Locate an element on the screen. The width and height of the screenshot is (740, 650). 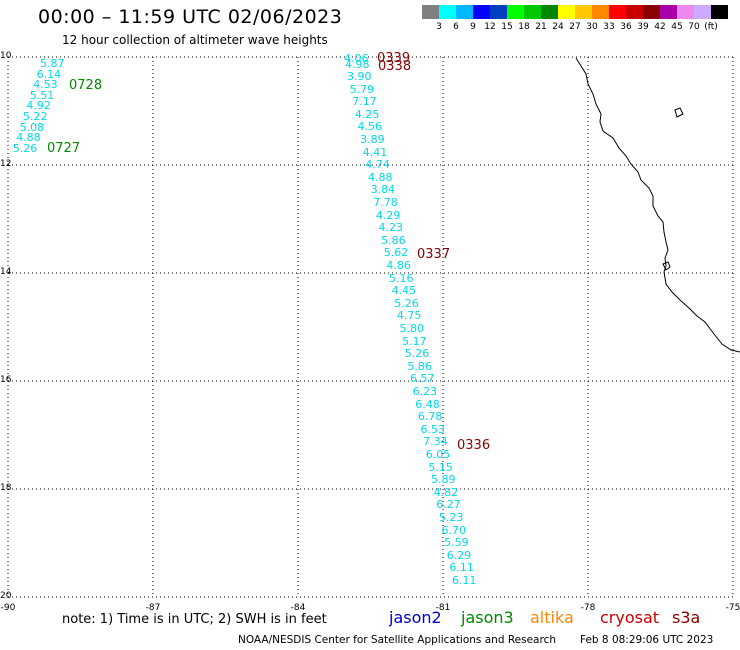
wave-height-value: 5.17 is located at coordinates (414, 341).